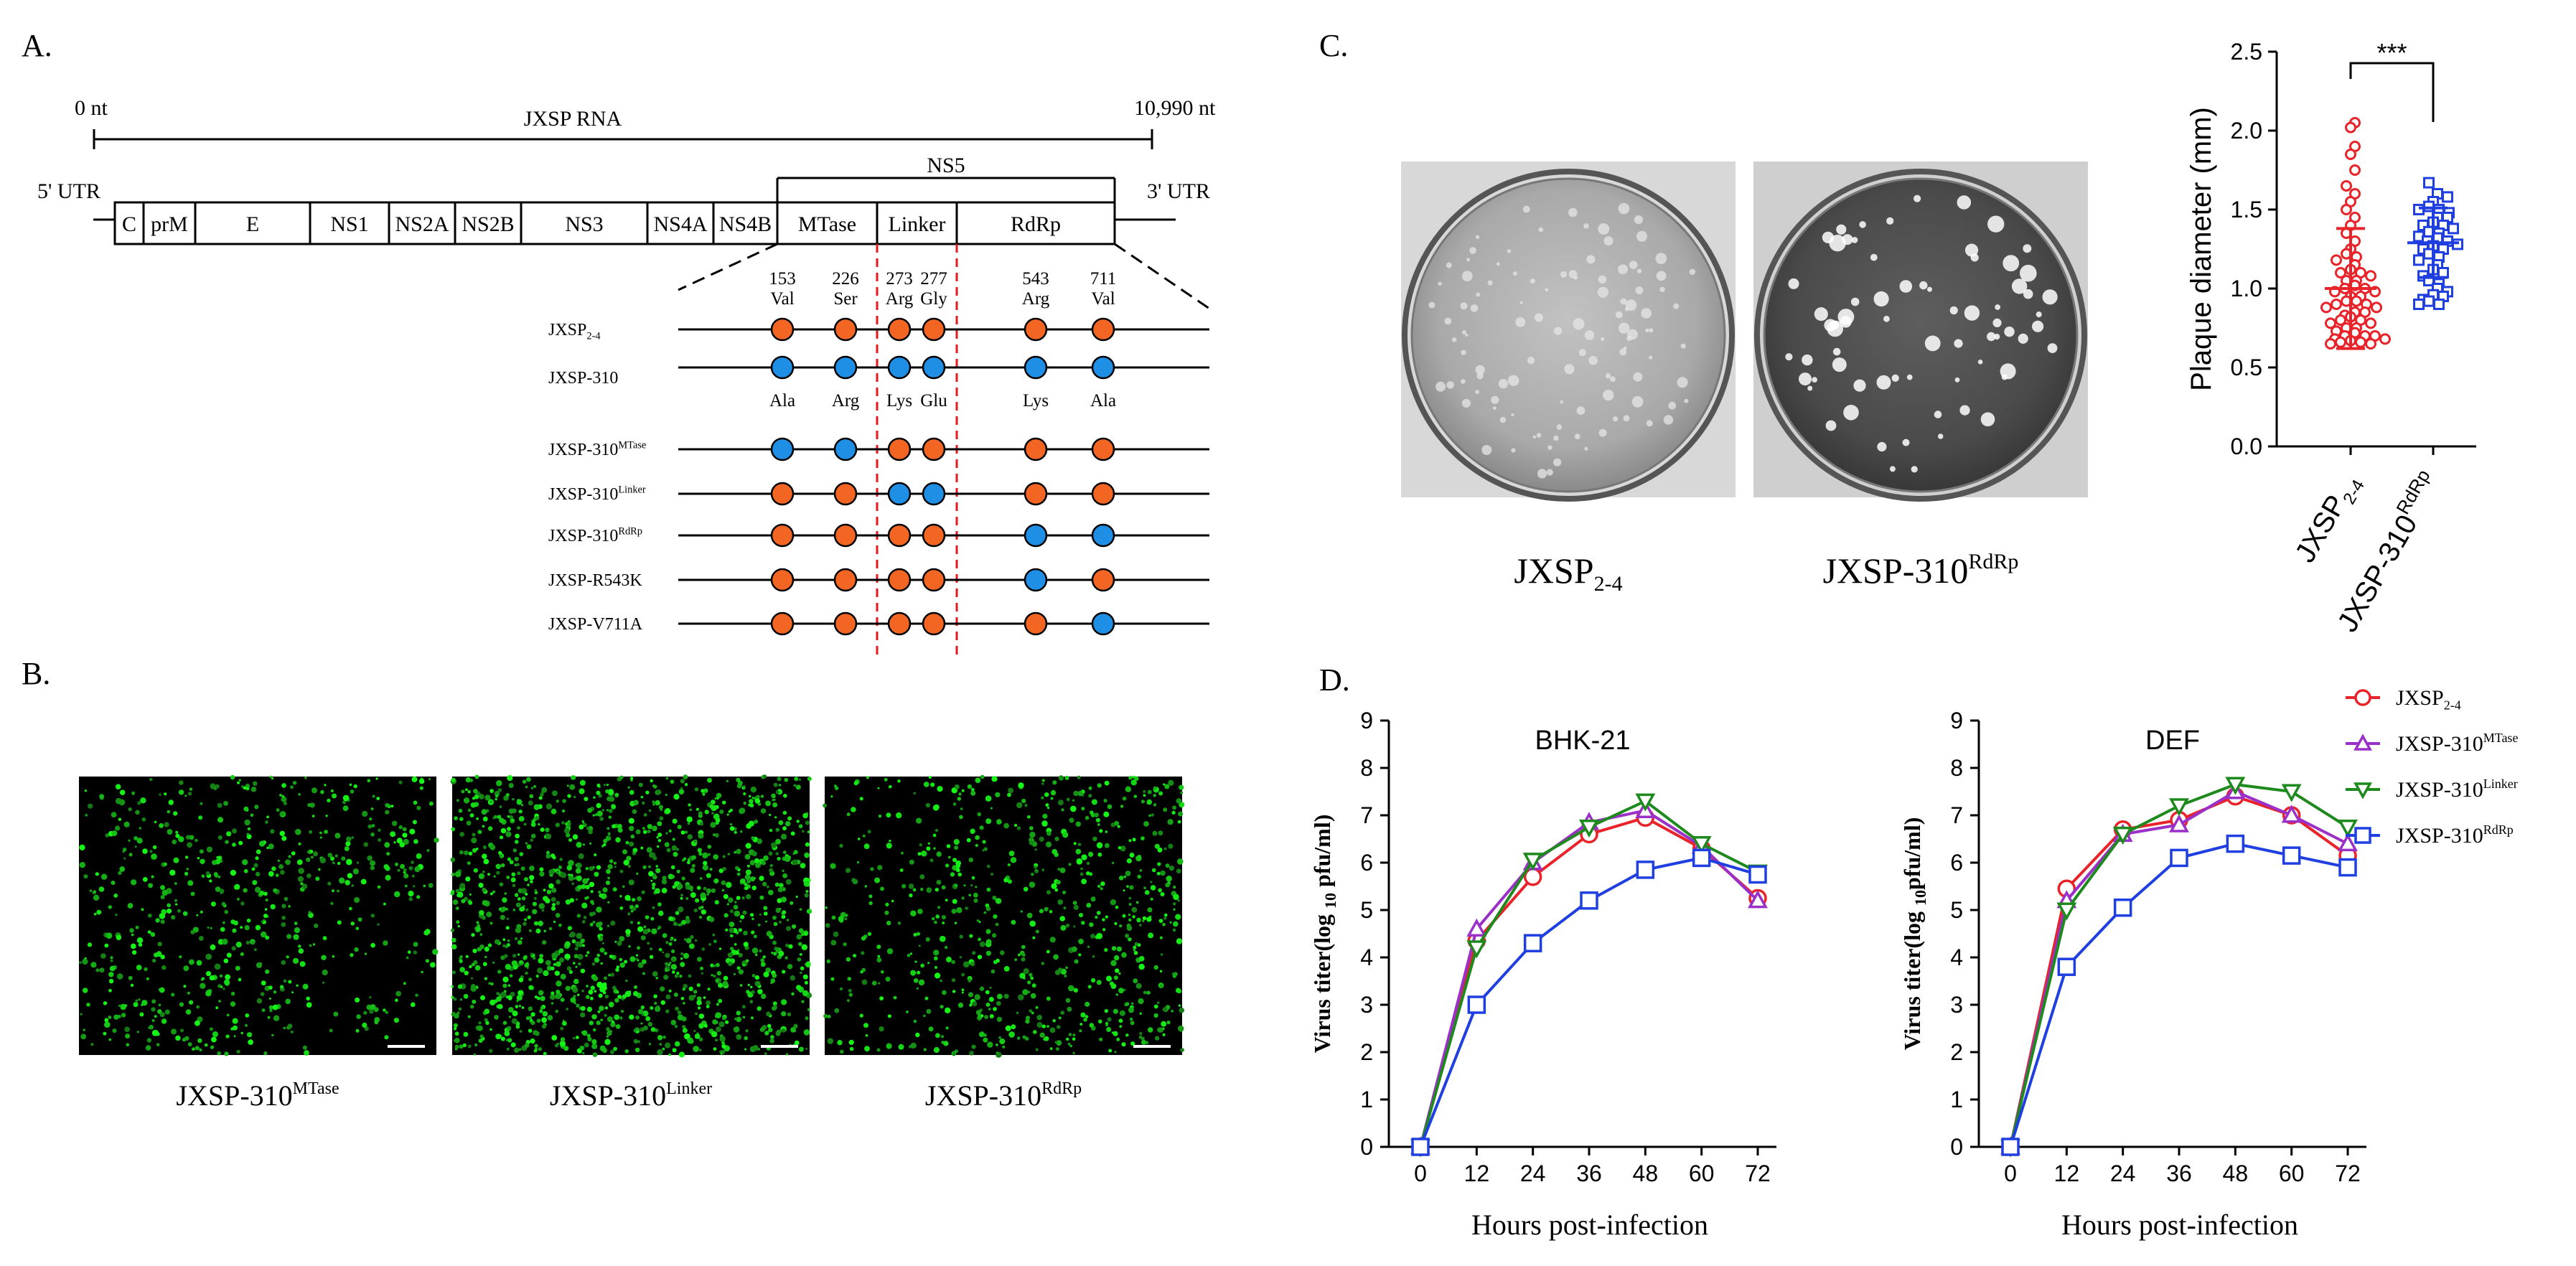  What do you see at coordinates (1367, 720) in the screenshot?
I see `y-tick-label: 9` at bounding box center [1367, 720].